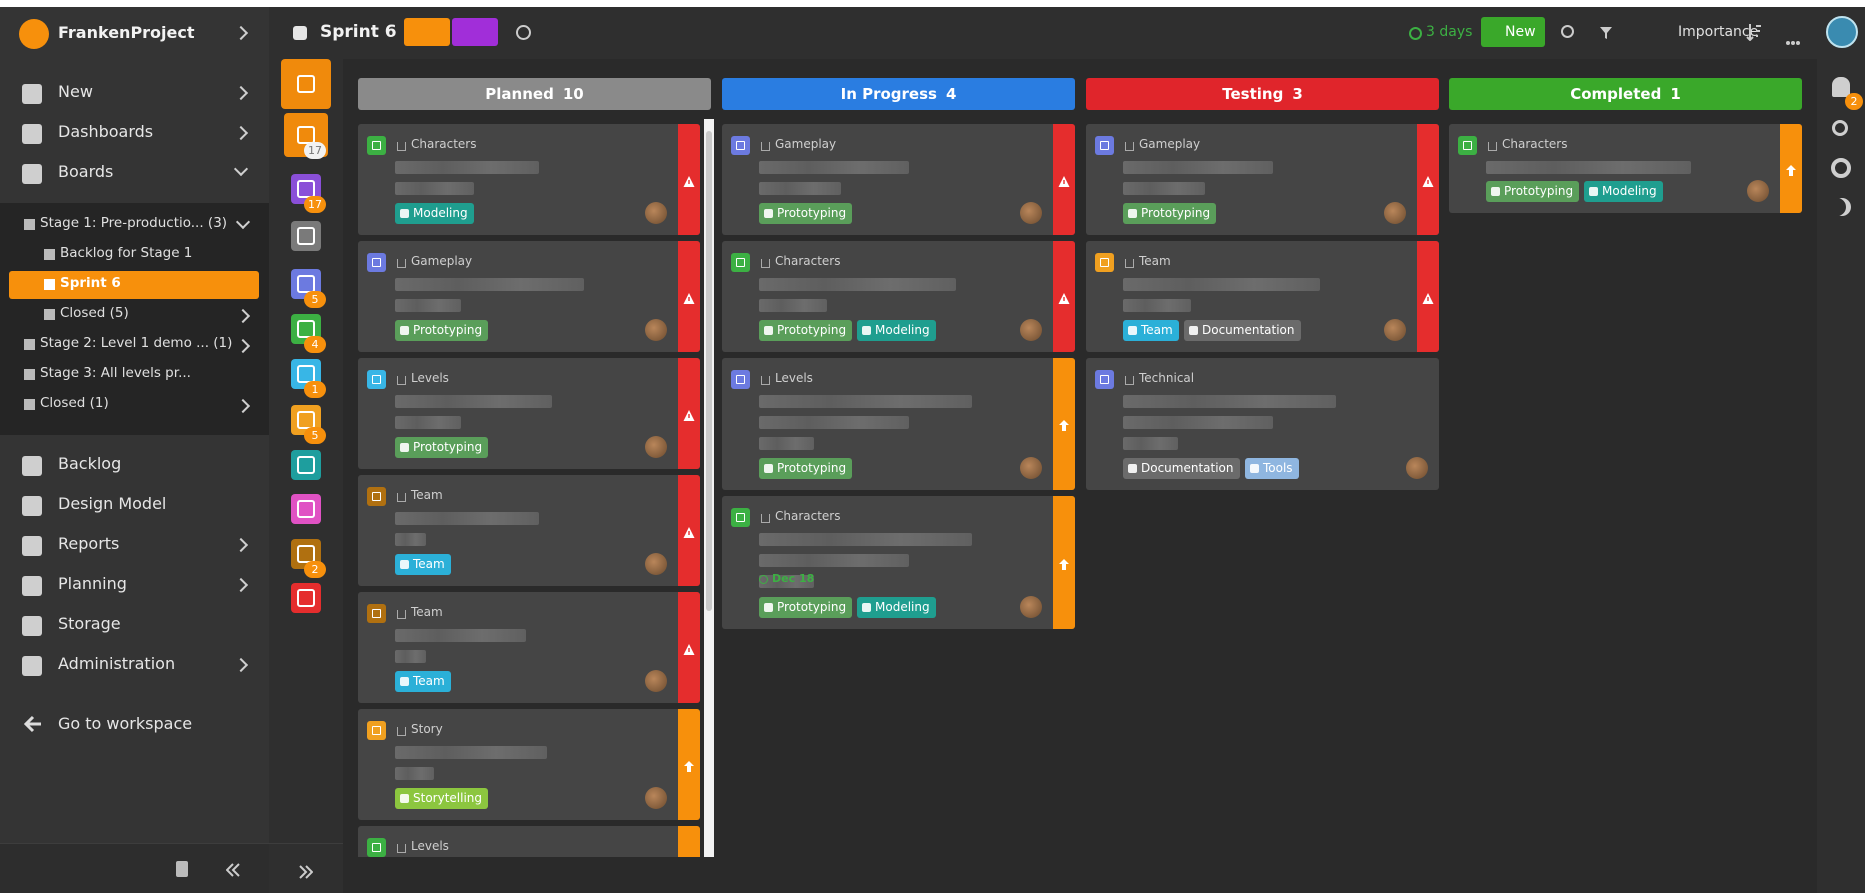  What do you see at coordinates (898, 562) in the screenshot?
I see `card: Characters Prototyping Modeling Dec 18` at bounding box center [898, 562].